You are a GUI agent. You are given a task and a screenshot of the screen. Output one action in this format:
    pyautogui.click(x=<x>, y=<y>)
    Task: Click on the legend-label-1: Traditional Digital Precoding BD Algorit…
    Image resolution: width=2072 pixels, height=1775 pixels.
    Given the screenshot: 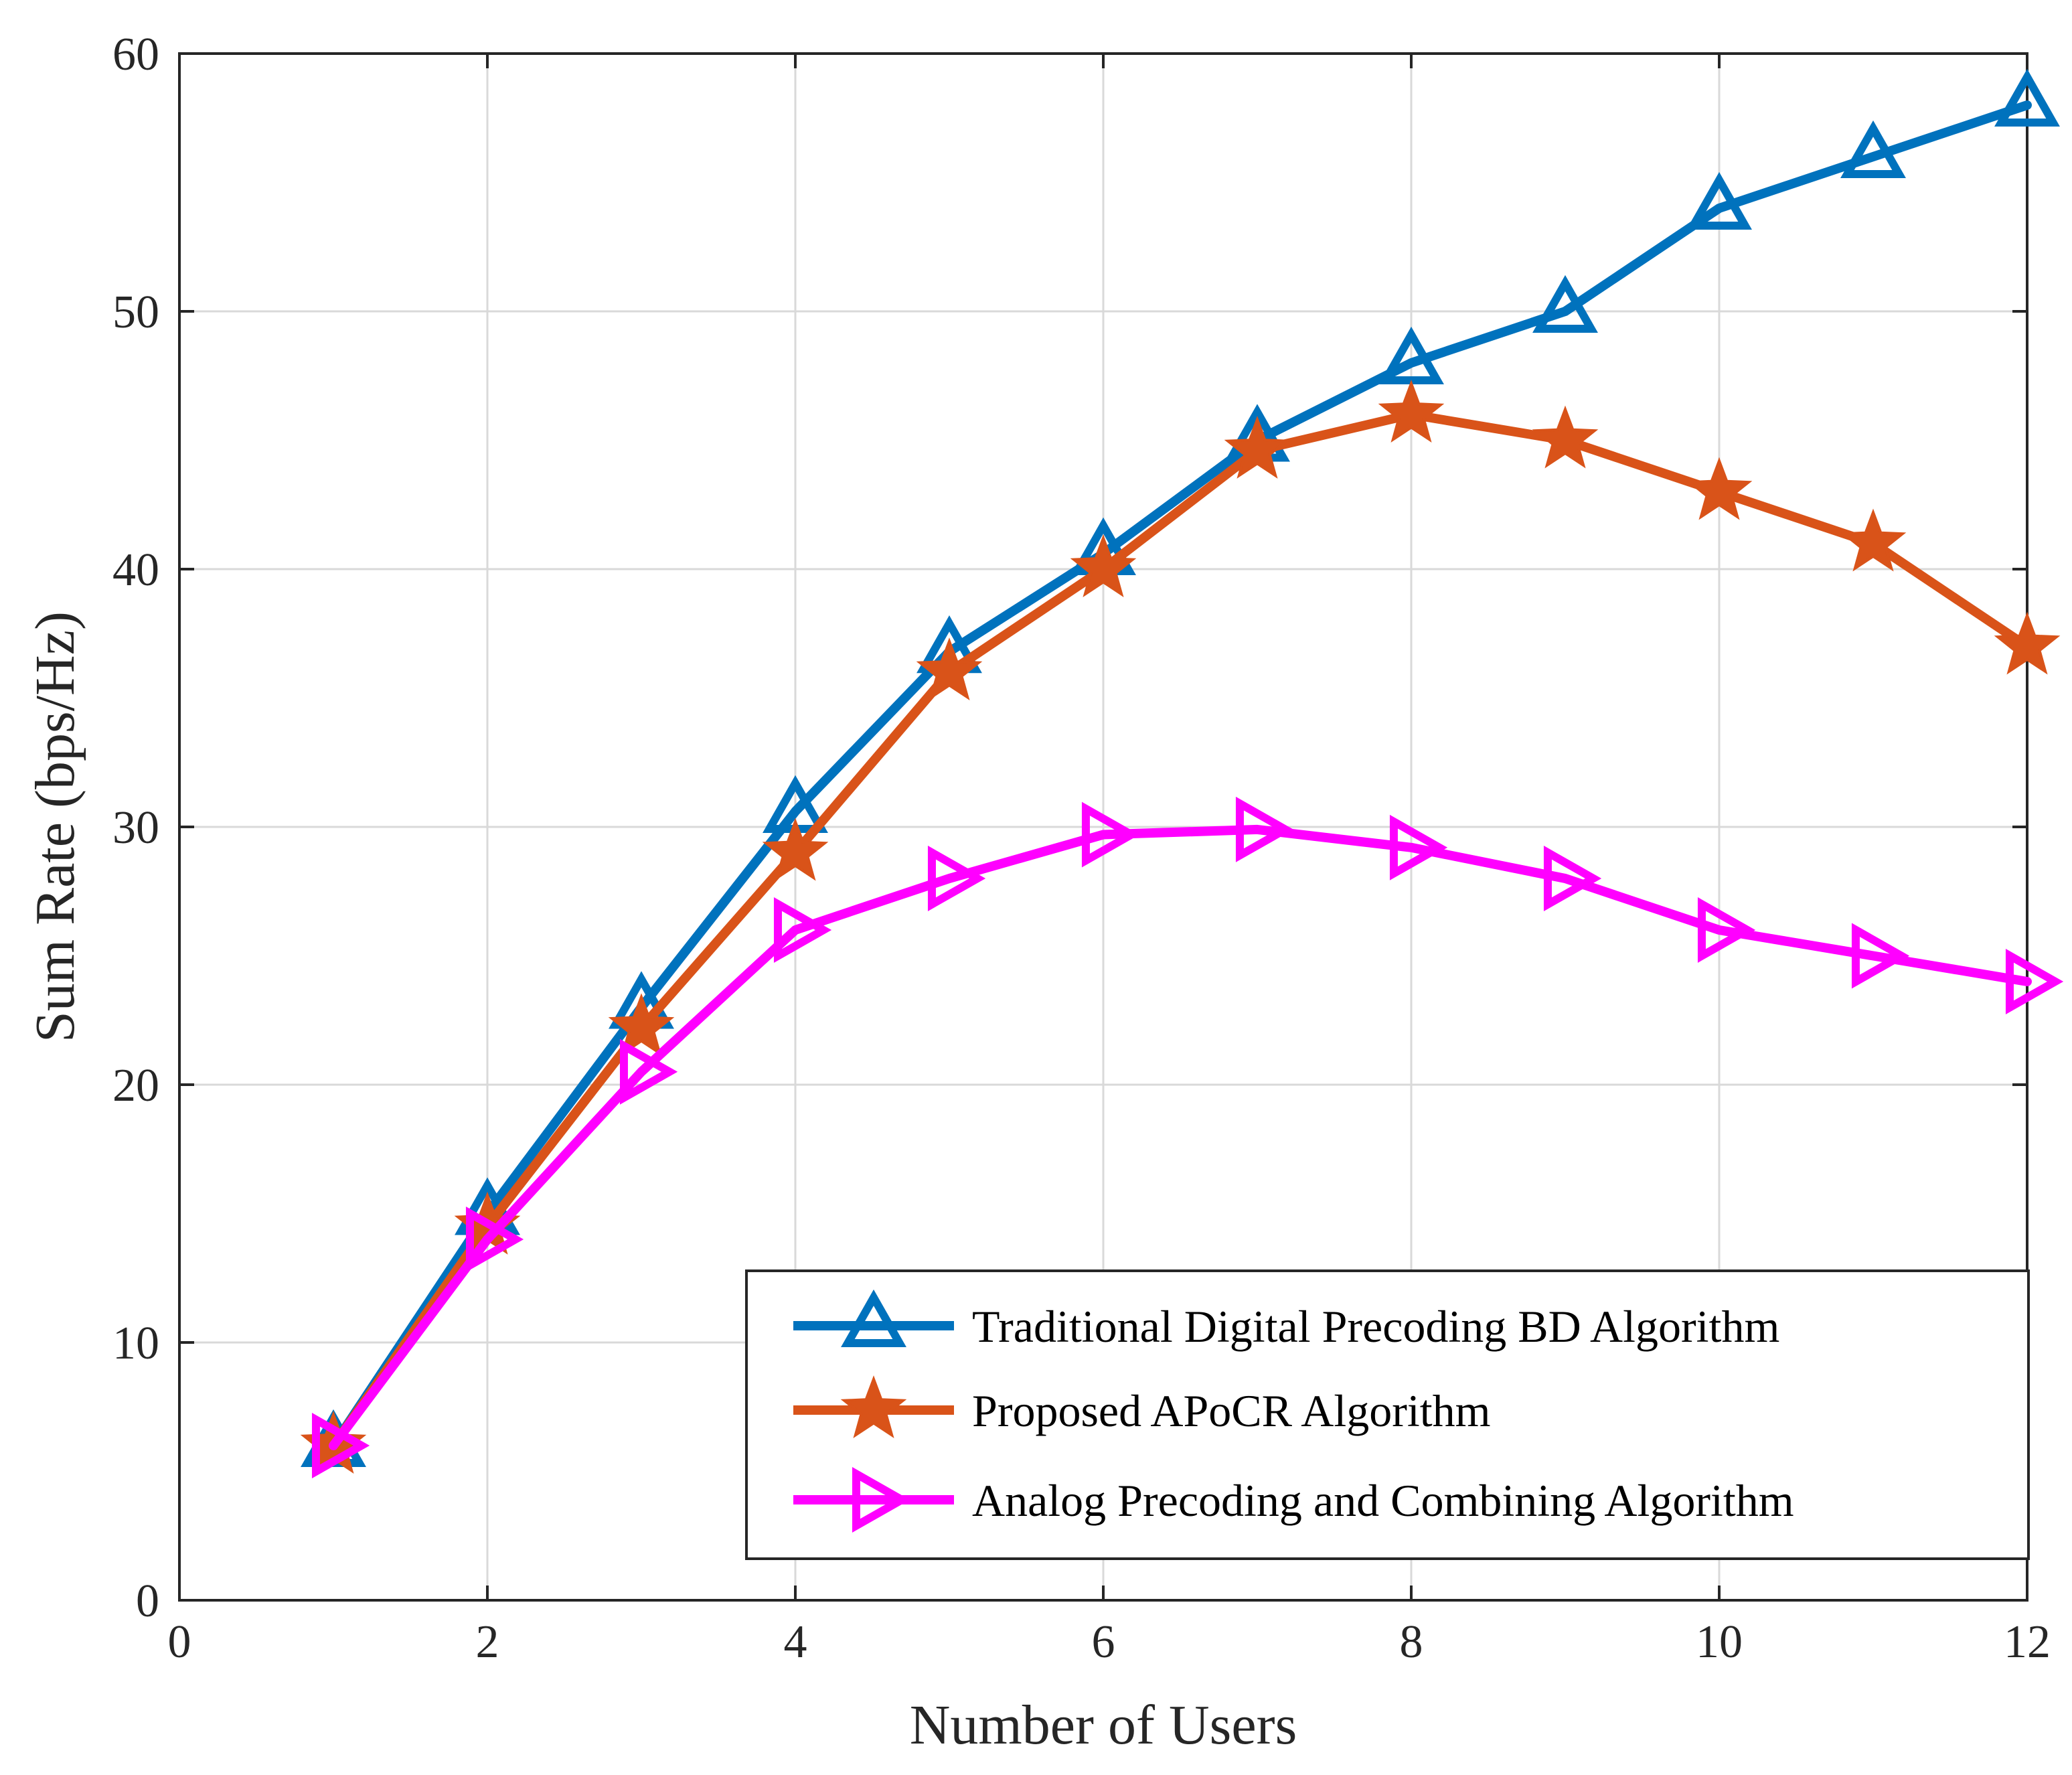 What is the action you would take?
    pyautogui.click(x=1375, y=1326)
    